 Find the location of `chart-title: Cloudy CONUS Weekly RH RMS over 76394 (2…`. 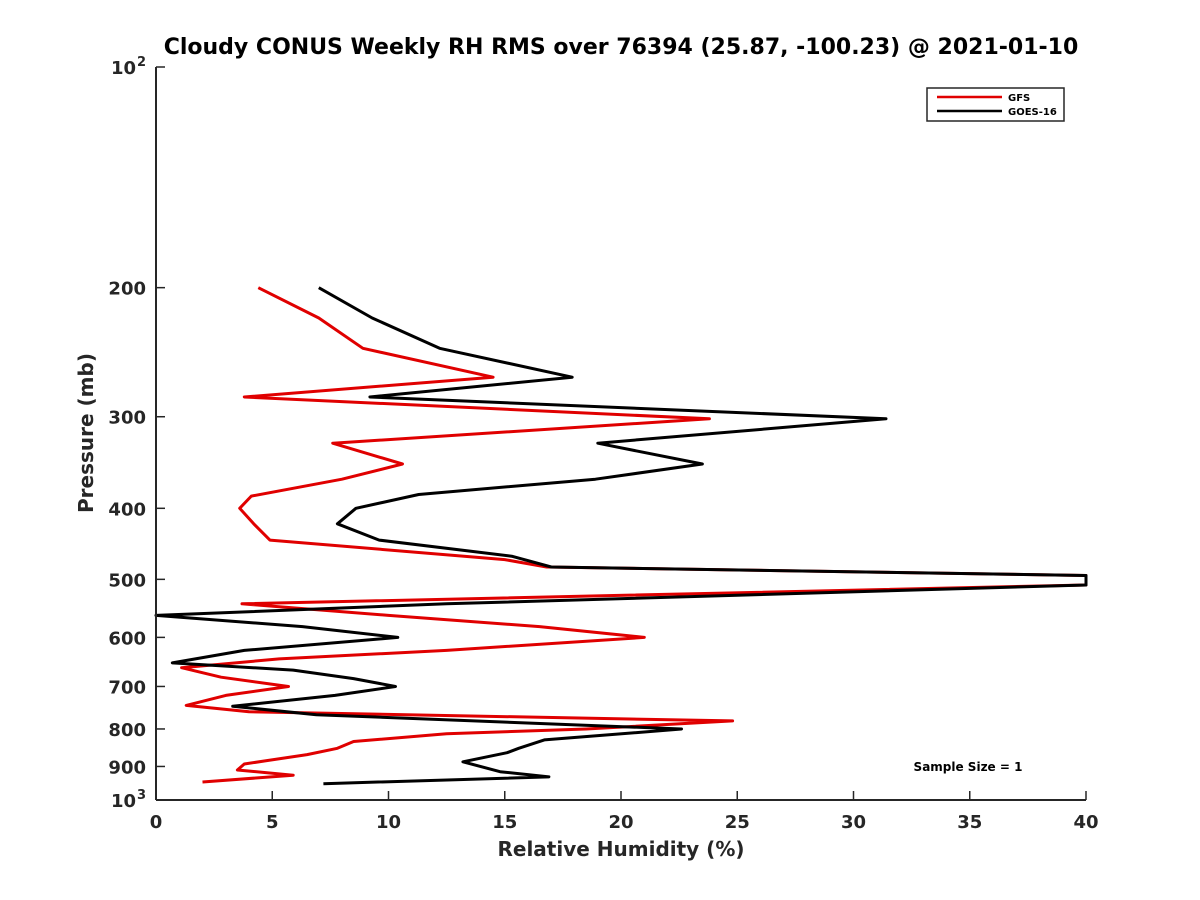

chart-title: Cloudy CONUS Weekly RH RMS over 76394 (2… is located at coordinates (621, 47).